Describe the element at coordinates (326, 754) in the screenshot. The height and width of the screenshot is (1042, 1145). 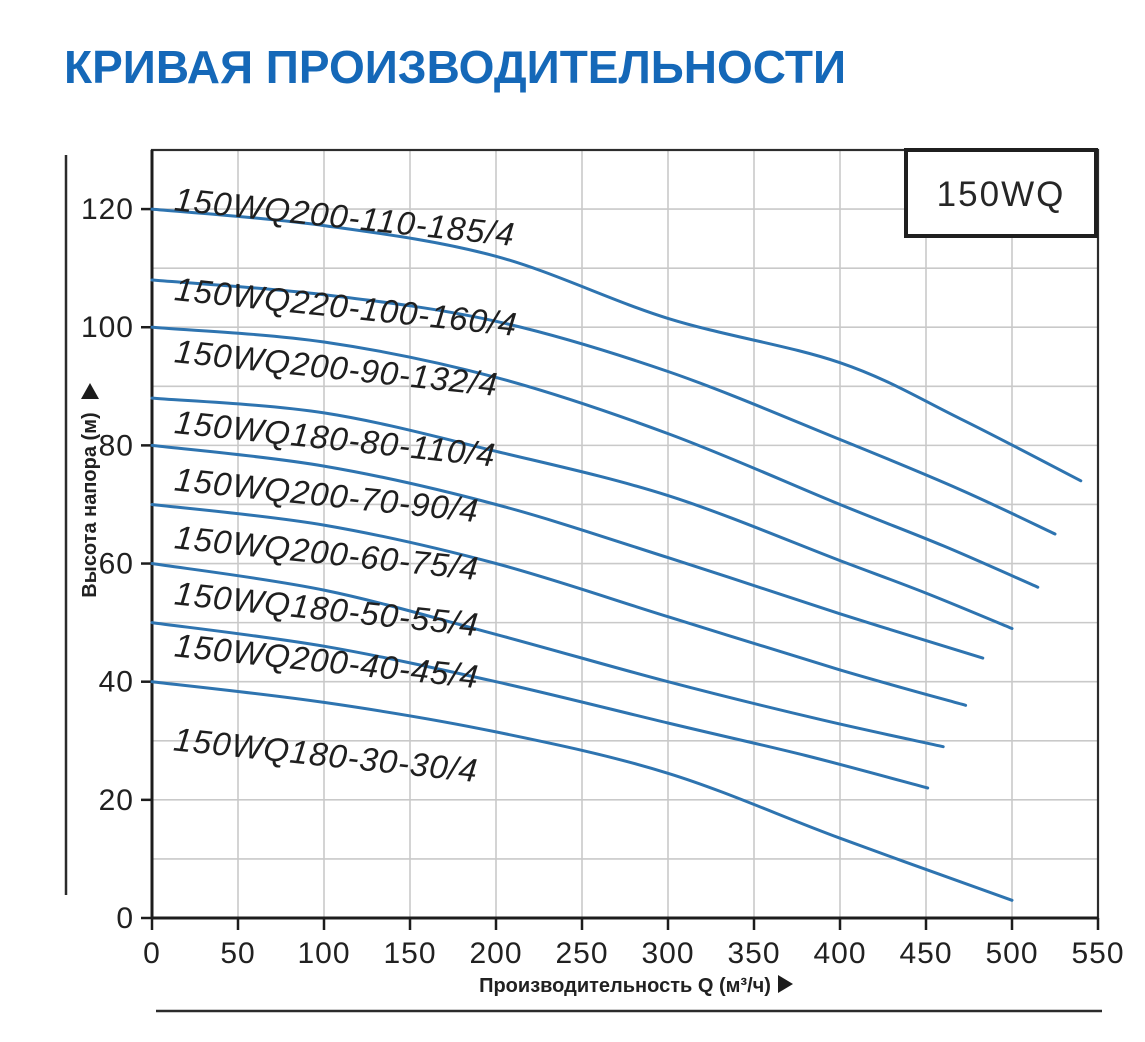
I see `curve-label: 150WQ180-30-30/4` at that location.